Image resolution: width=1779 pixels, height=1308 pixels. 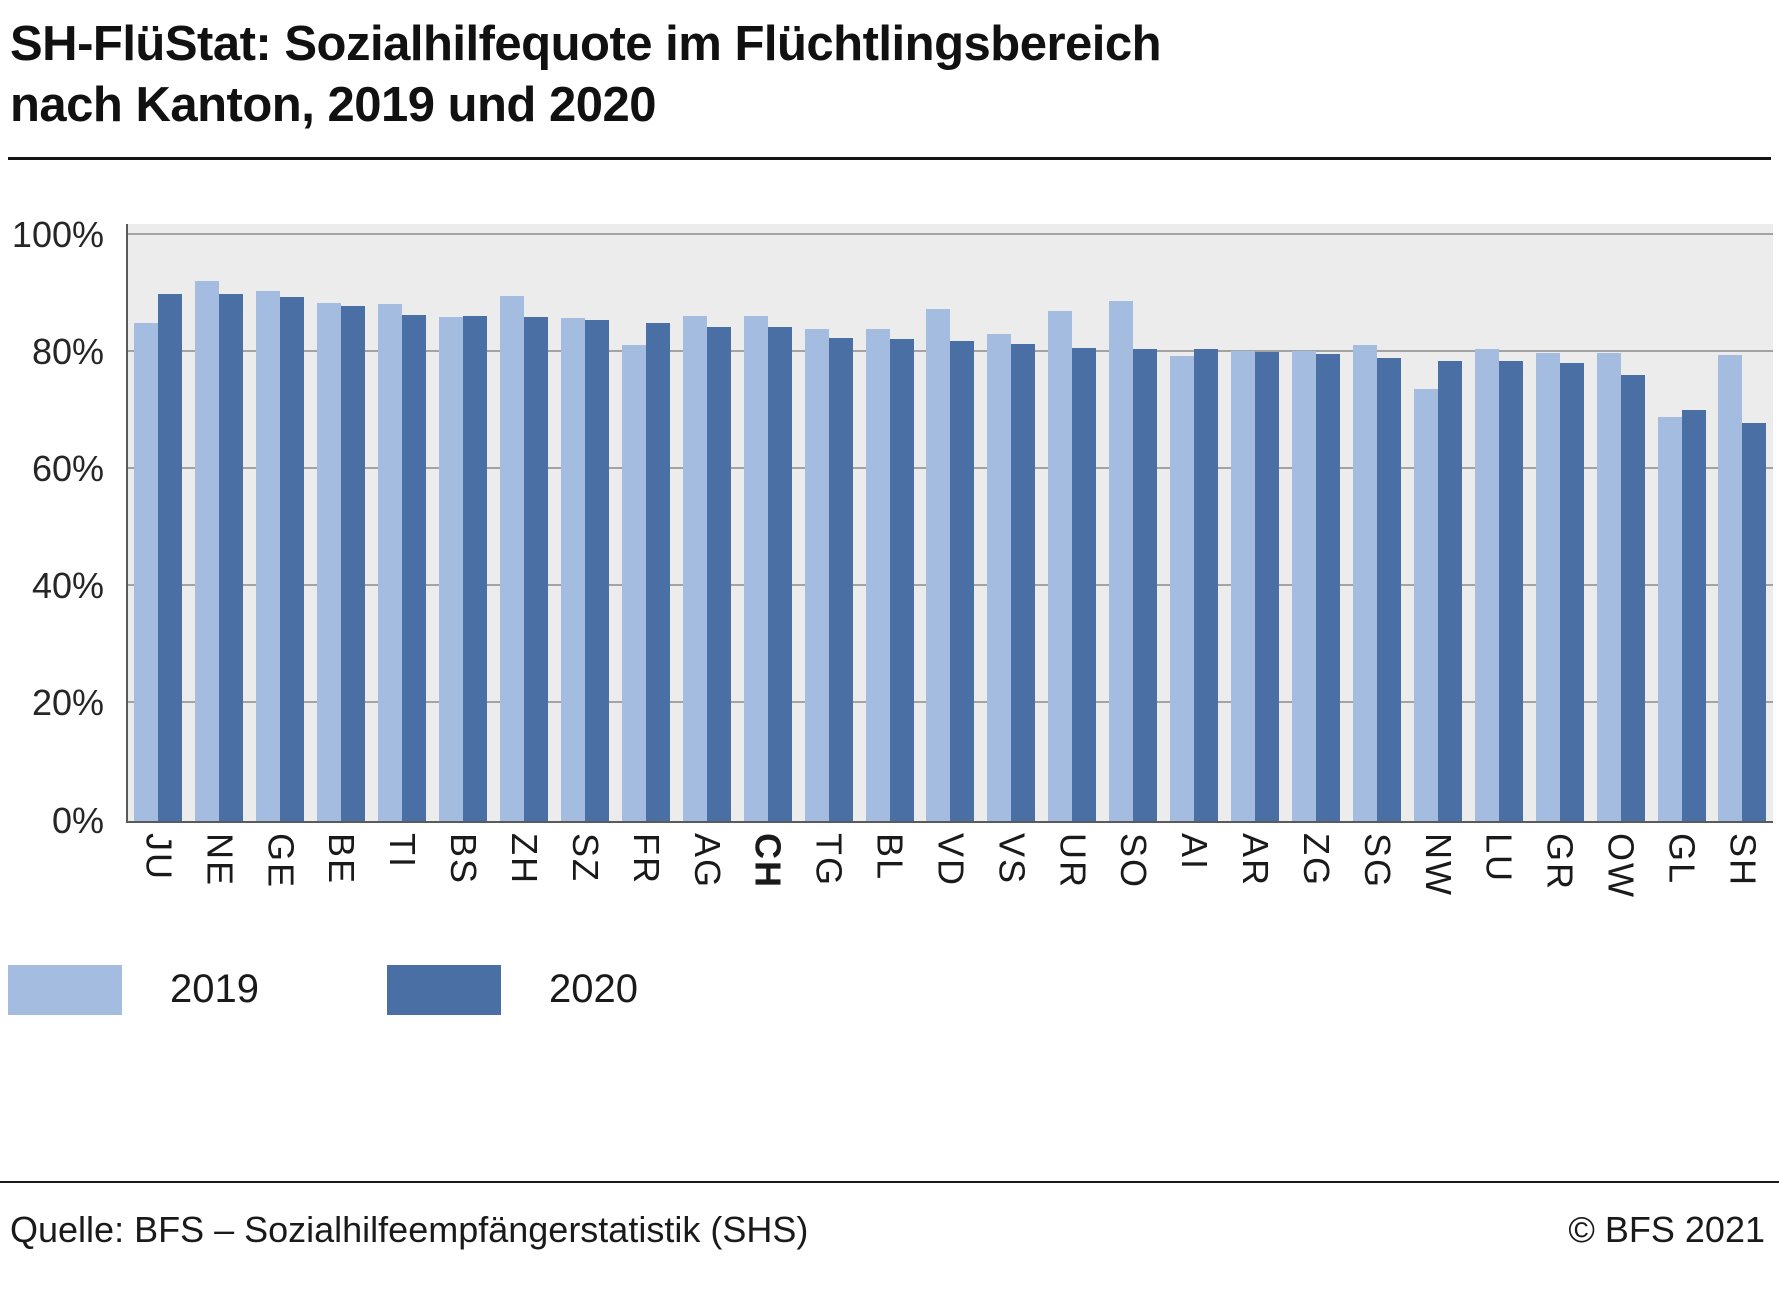 I want to click on x-axis-tick-gr: GR, so click(x=1559, y=872).